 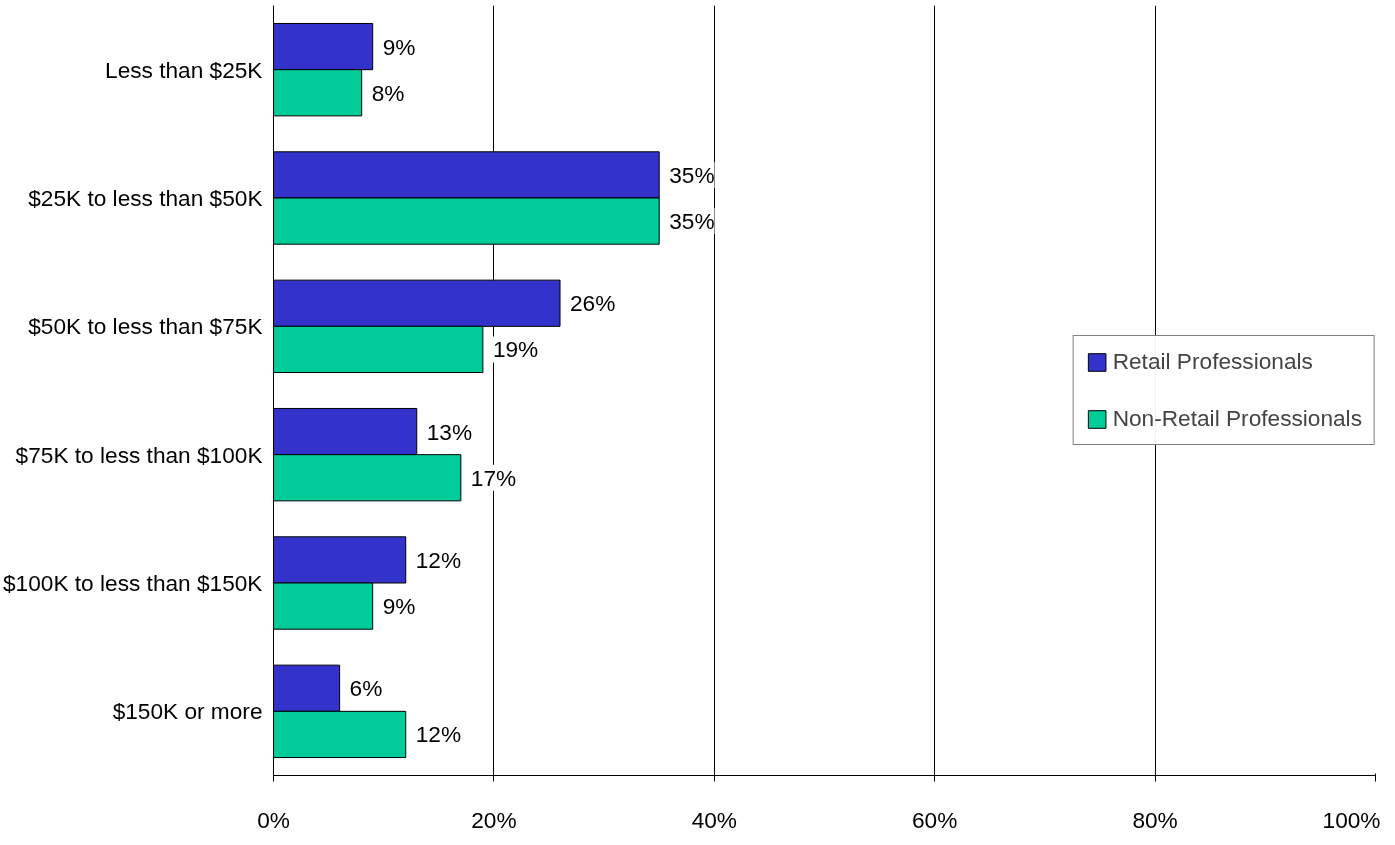 What do you see at coordinates (139, 454) in the screenshot?
I see `y-tick-label: $75K to less than $100K` at bounding box center [139, 454].